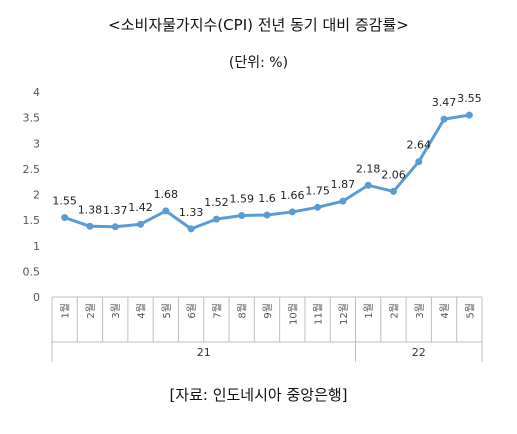  Describe the element at coordinates (258, 25) in the screenshot. I see `chart-title: <소비자물가지수(CPI) 전년 동기 대비 증감률>` at that location.